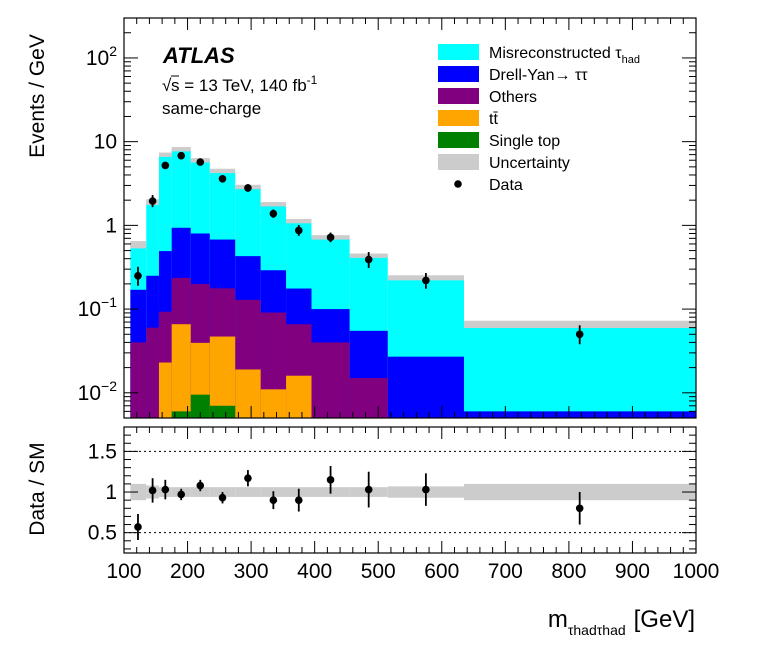 The height and width of the screenshot is (658, 773). Describe the element at coordinates (359, 503) in the screenshot. I see `ratio-panel-data-points` at that location.